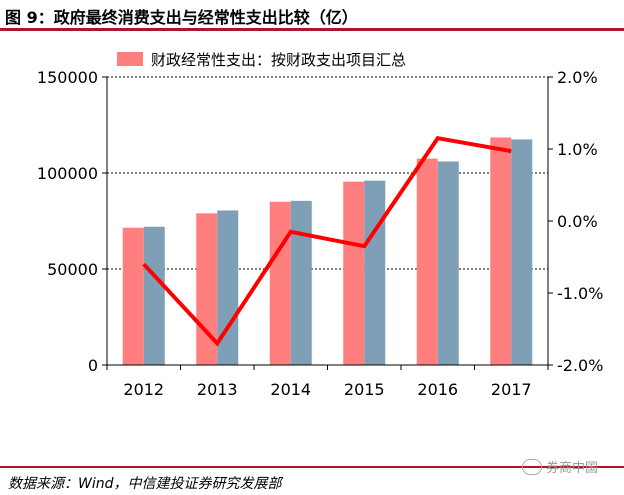  Describe the element at coordinates (511, 389) in the screenshot. I see `x-tick-label: 2017` at that location.